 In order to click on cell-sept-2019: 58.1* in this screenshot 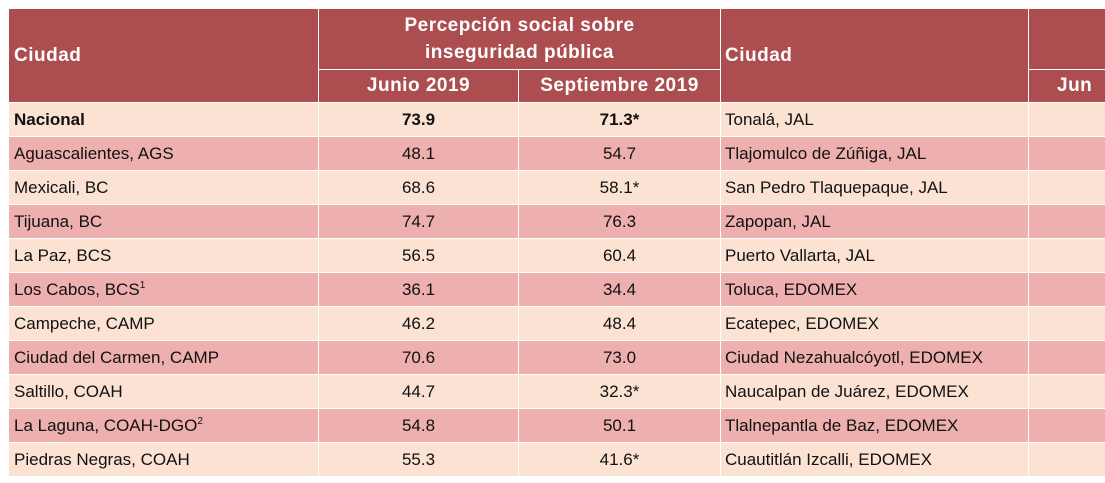, I will do `click(619, 187)`.